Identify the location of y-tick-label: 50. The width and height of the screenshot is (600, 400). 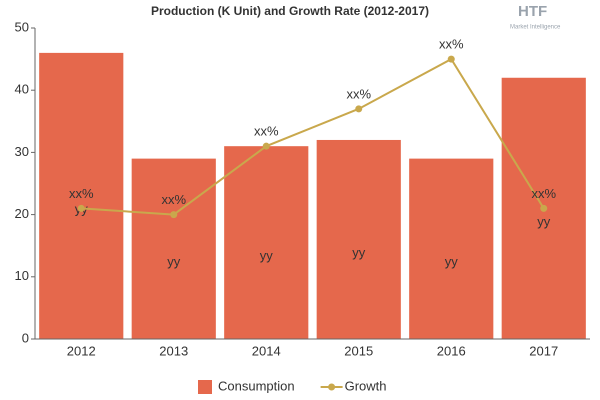
(22, 26).